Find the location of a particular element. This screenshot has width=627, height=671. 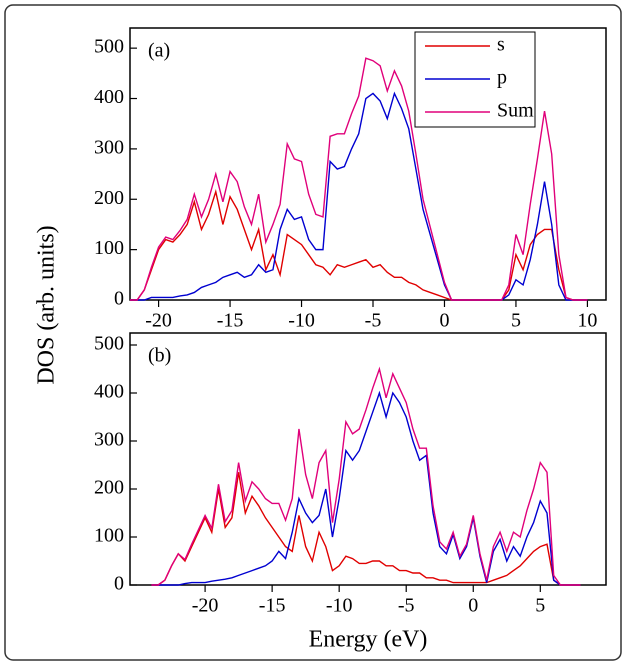

y-axis-label: DOS (arb. units) is located at coordinates (47, 304).